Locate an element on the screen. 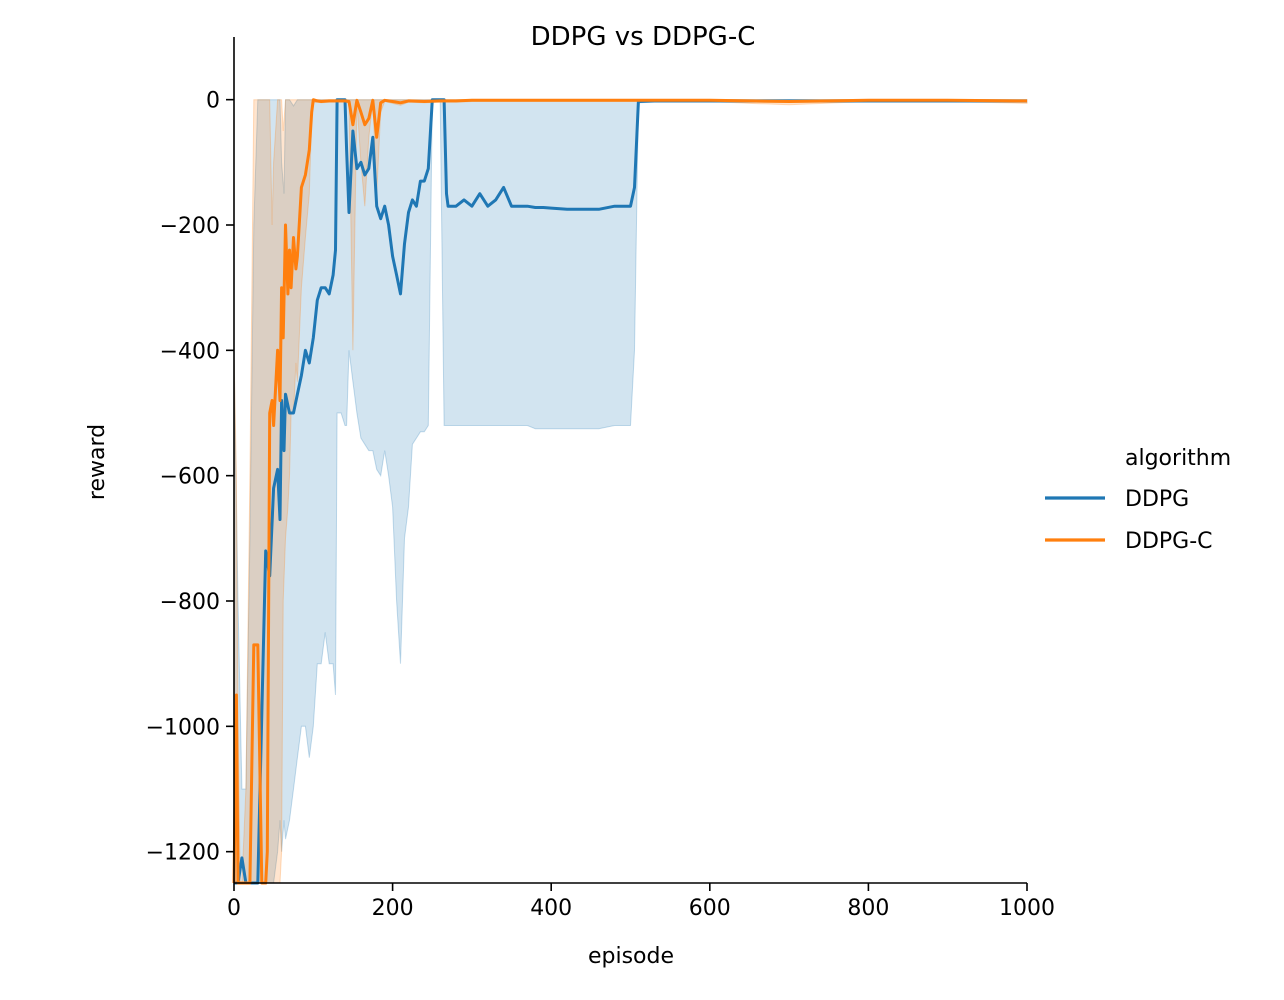 This screenshot has width=1284, height=1000. x-tick-label: 400 is located at coordinates (551, 908).